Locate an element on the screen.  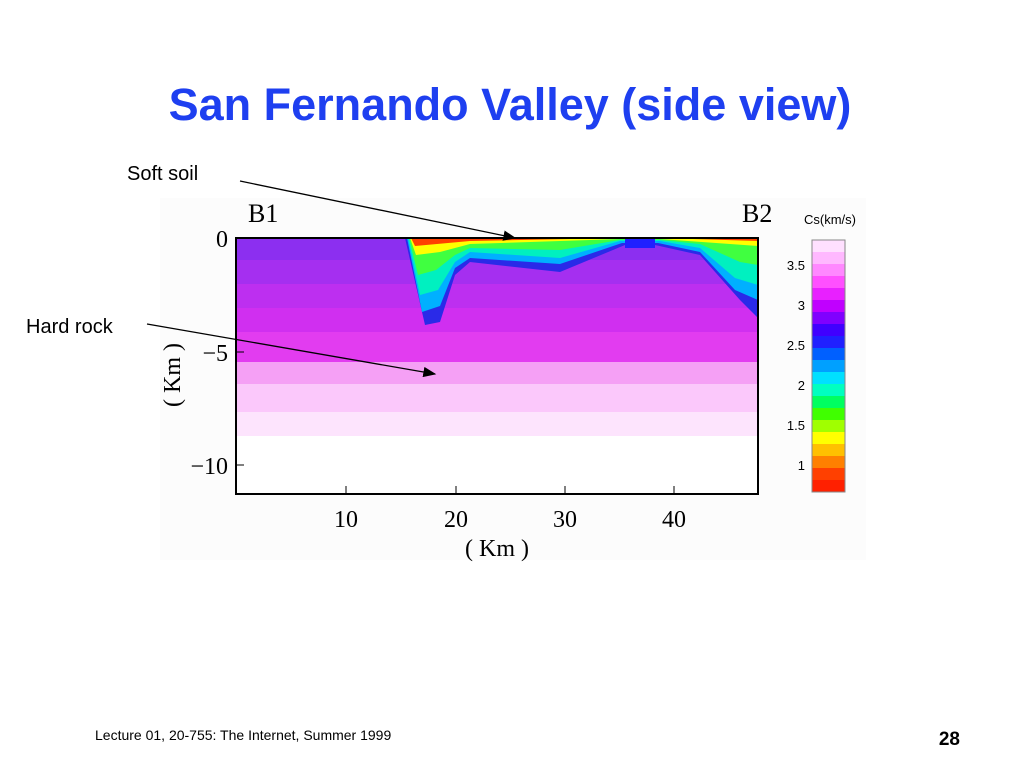
colorbar-frame is located at coordinates (828, 366).